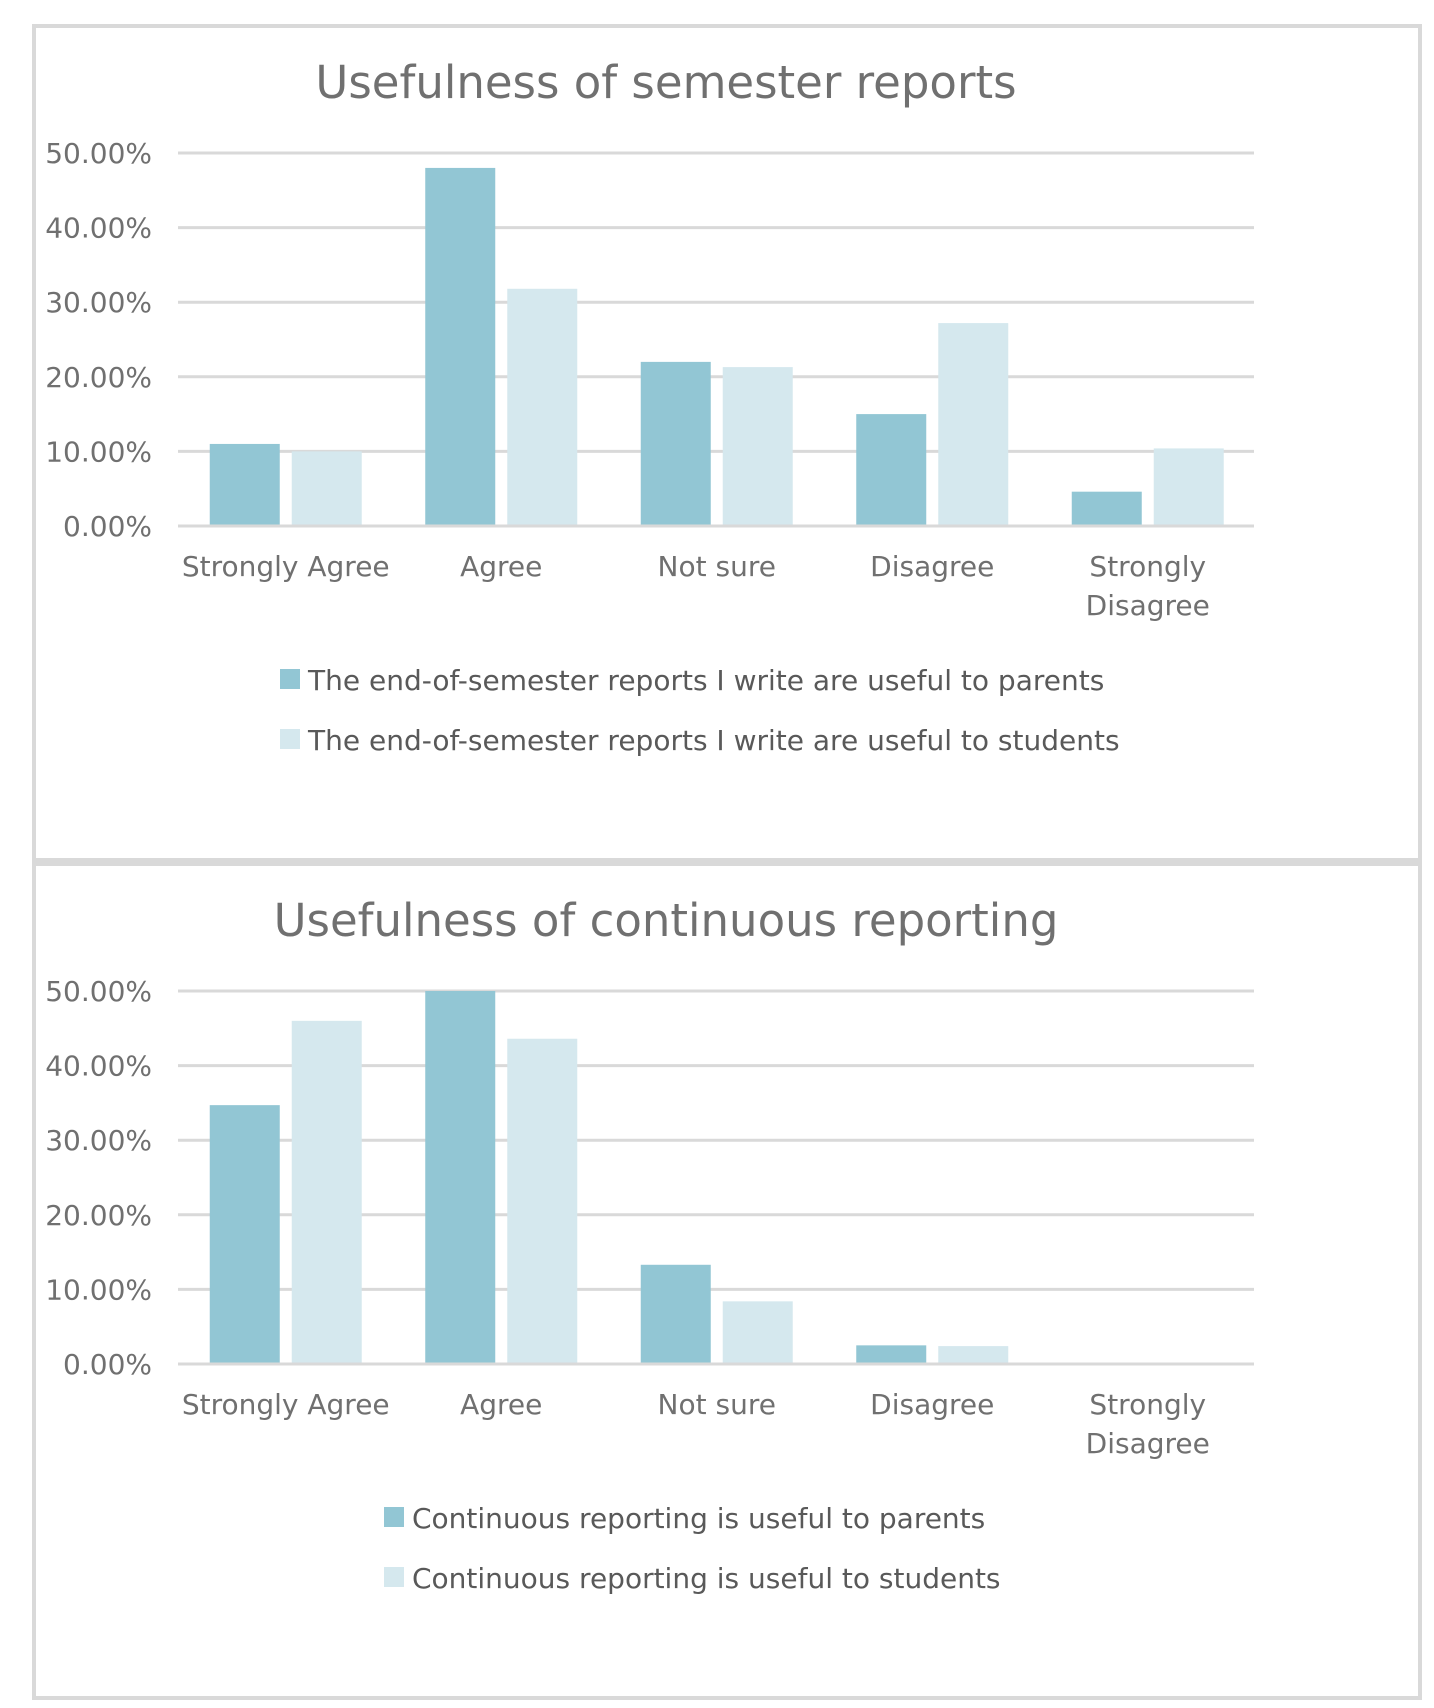 The width and height of the screenshot is (1434, 1708). I want to click on chart-title: Usefulness of semester reports, so click(665, 82).